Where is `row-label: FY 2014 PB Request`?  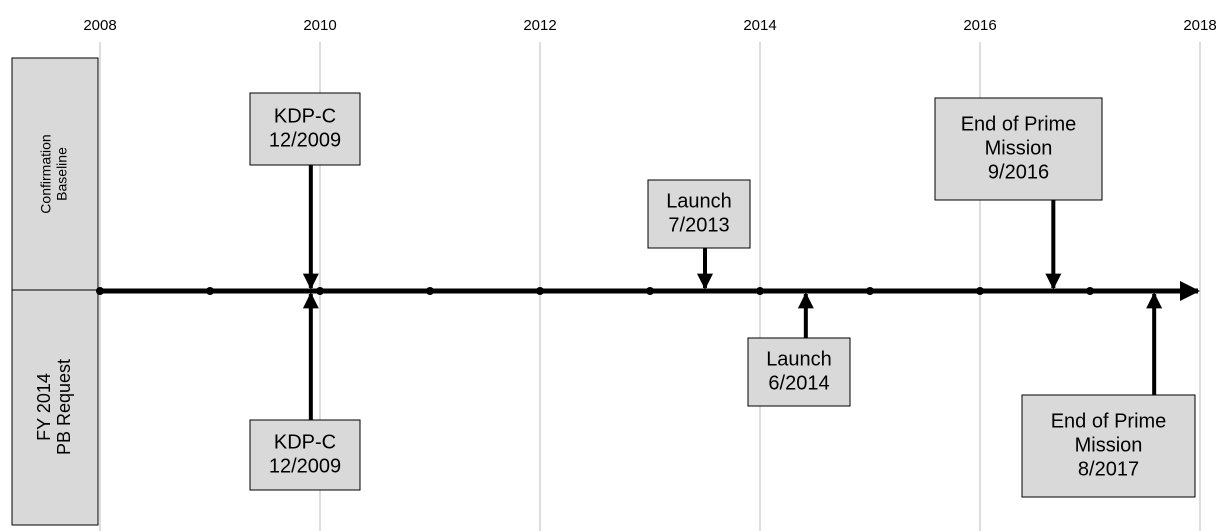
row-label: FY 2014 PB Request is located at coordinates (54, 407).